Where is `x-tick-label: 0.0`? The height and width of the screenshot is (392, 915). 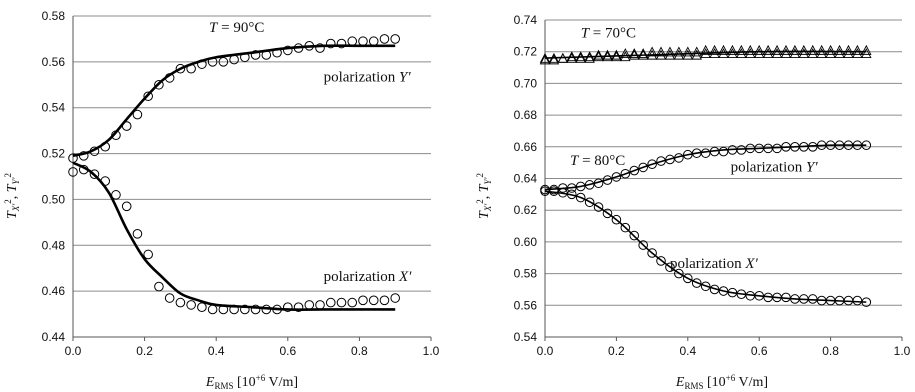
x-tick-label: 0.0 is located at coordinates (545, 351).